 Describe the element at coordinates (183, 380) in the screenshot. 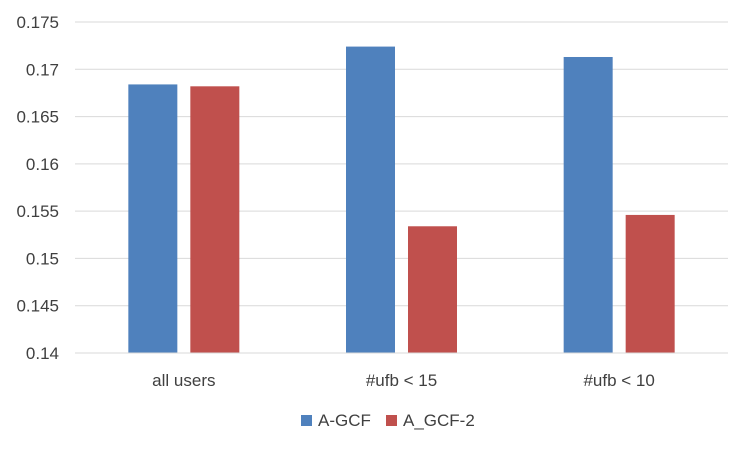

I see `x-tick-label: all users` at that location.